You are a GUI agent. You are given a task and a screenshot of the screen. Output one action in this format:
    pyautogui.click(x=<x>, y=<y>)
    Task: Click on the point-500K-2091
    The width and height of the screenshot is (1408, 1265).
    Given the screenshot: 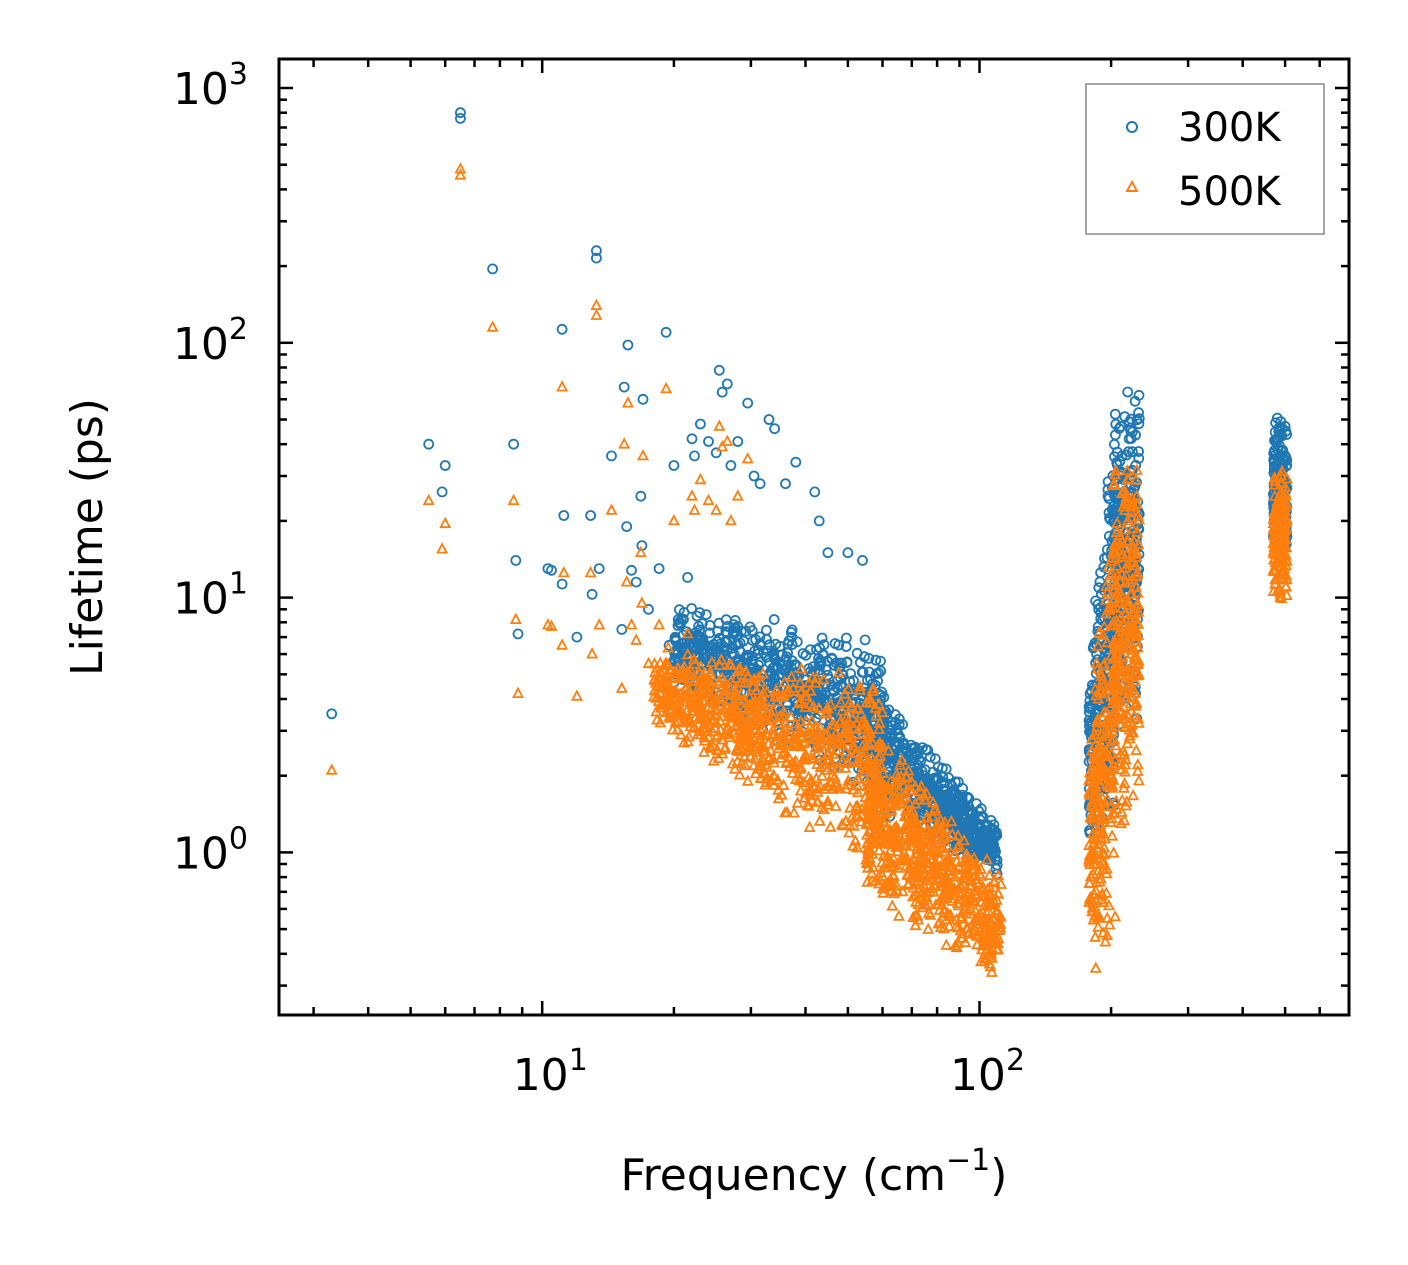 What is the action you would take?
    pyautogui.click(x=1282, y=470)
    